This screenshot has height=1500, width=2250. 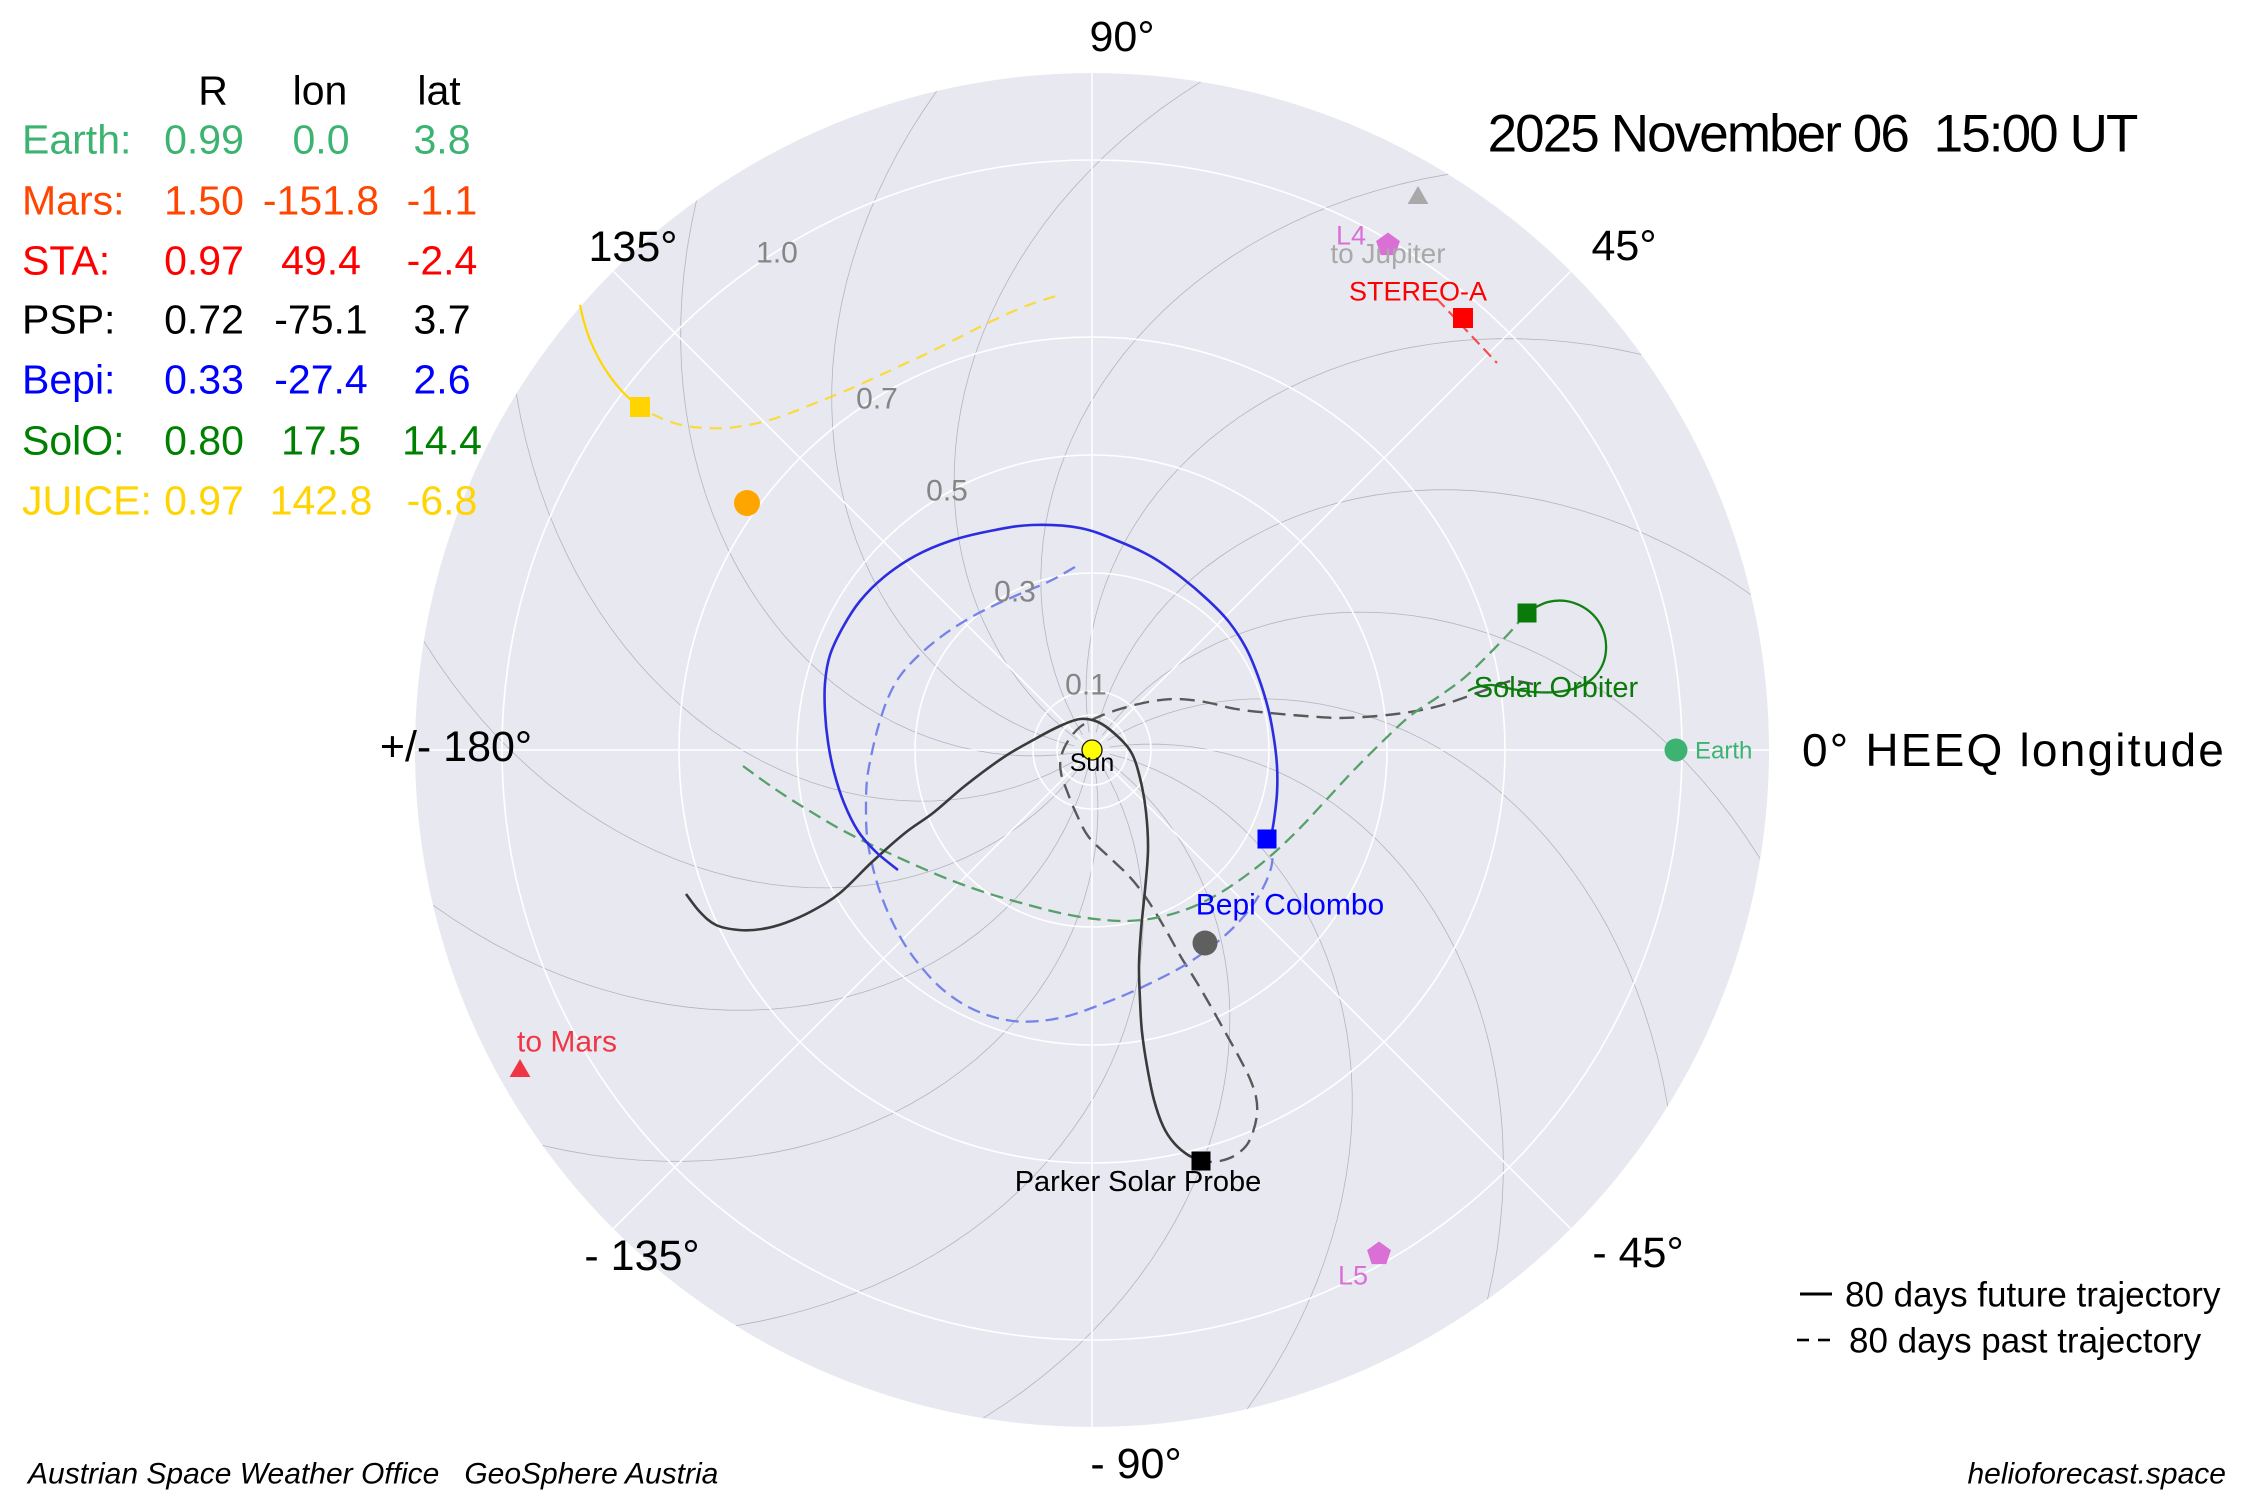 I want to click on svg-text: 90°, so click(x=1121, y=37).